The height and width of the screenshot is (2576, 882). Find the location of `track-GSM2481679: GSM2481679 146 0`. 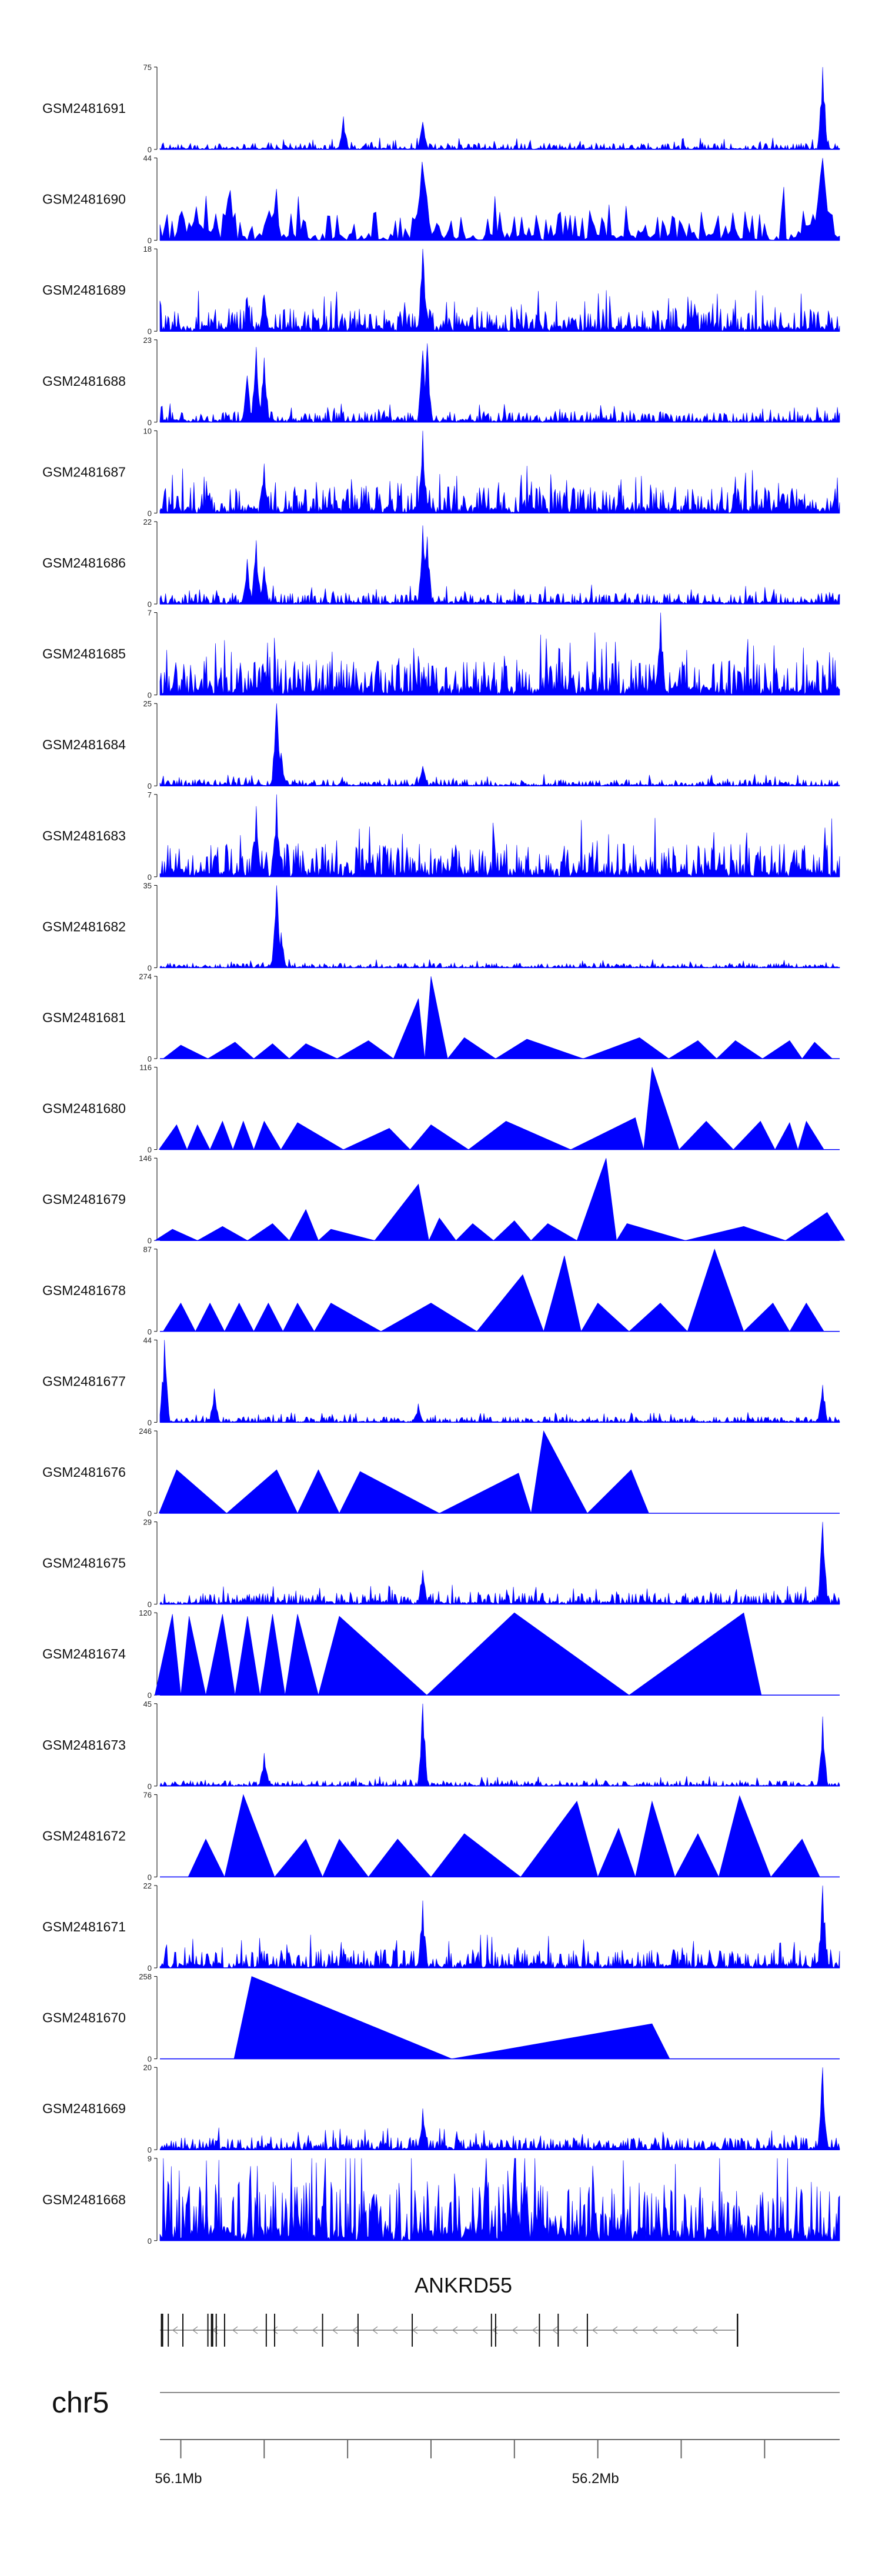

track-GSM2481679: GSM2481679 146 0 is located at coordinates (444, 1199).